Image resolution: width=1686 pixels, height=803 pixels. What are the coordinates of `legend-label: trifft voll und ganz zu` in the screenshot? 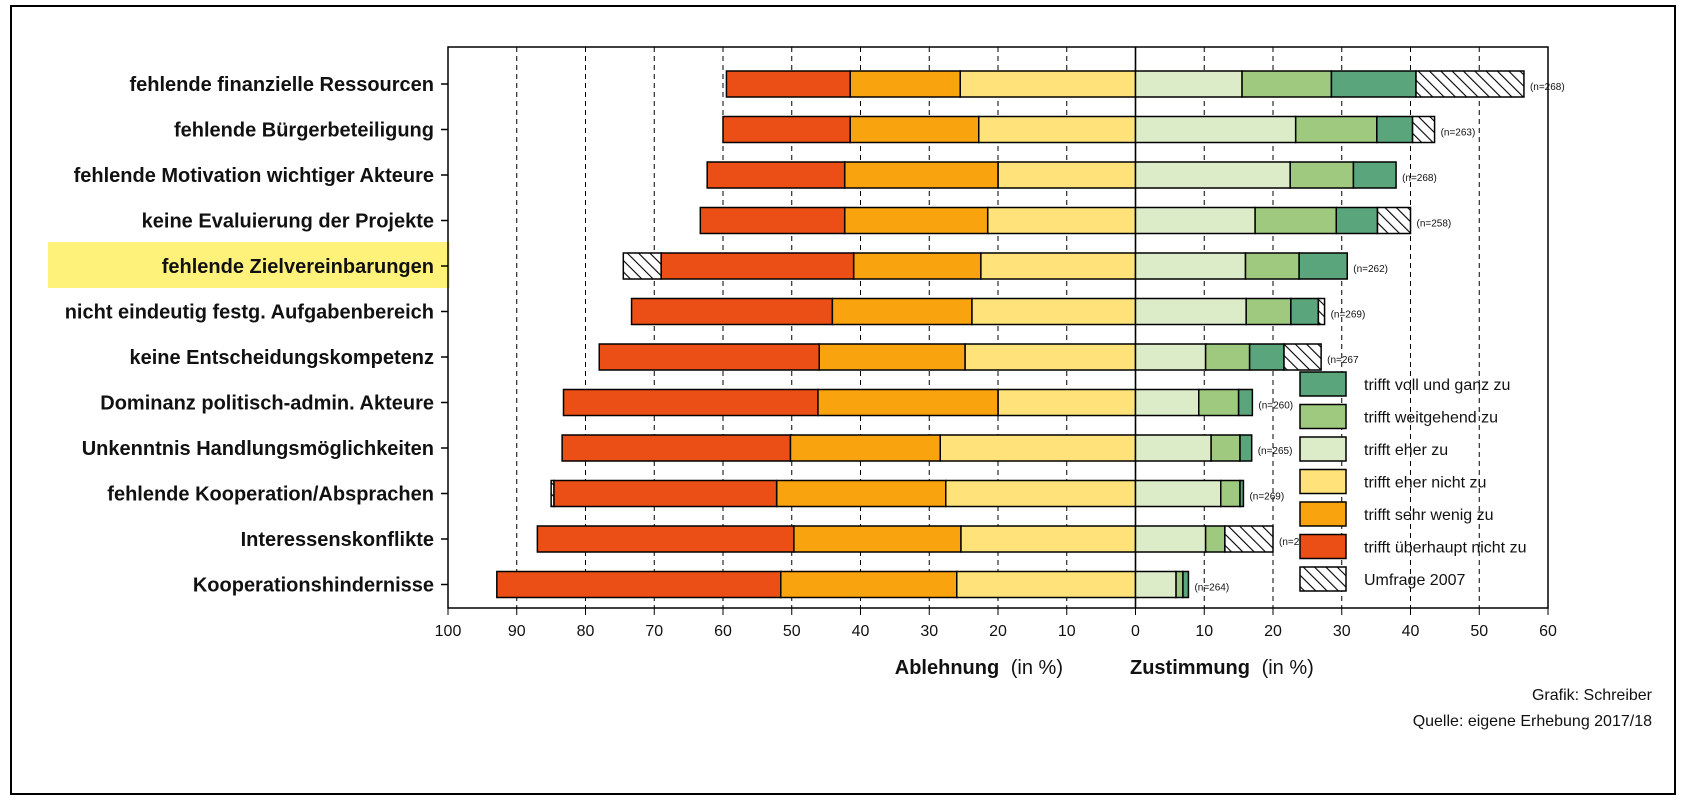 It's located at (1437, 385).